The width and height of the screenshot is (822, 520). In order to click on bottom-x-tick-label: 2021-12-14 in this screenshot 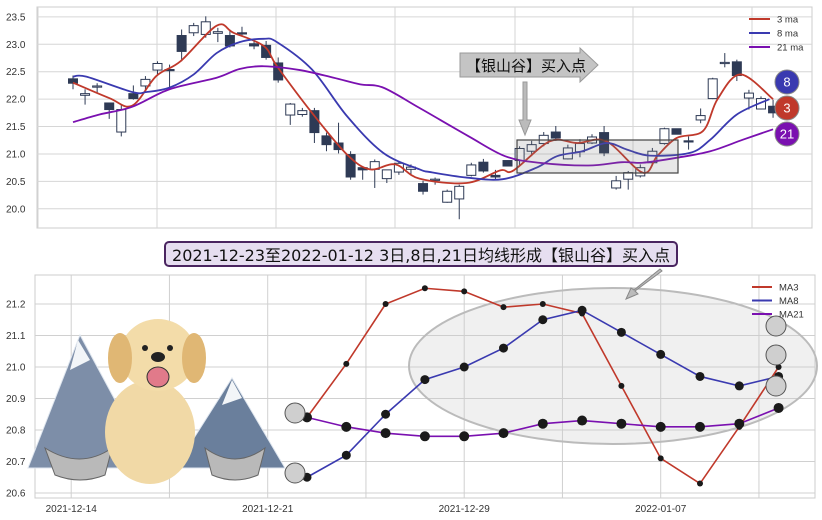, I will do `click(72, 509)`.